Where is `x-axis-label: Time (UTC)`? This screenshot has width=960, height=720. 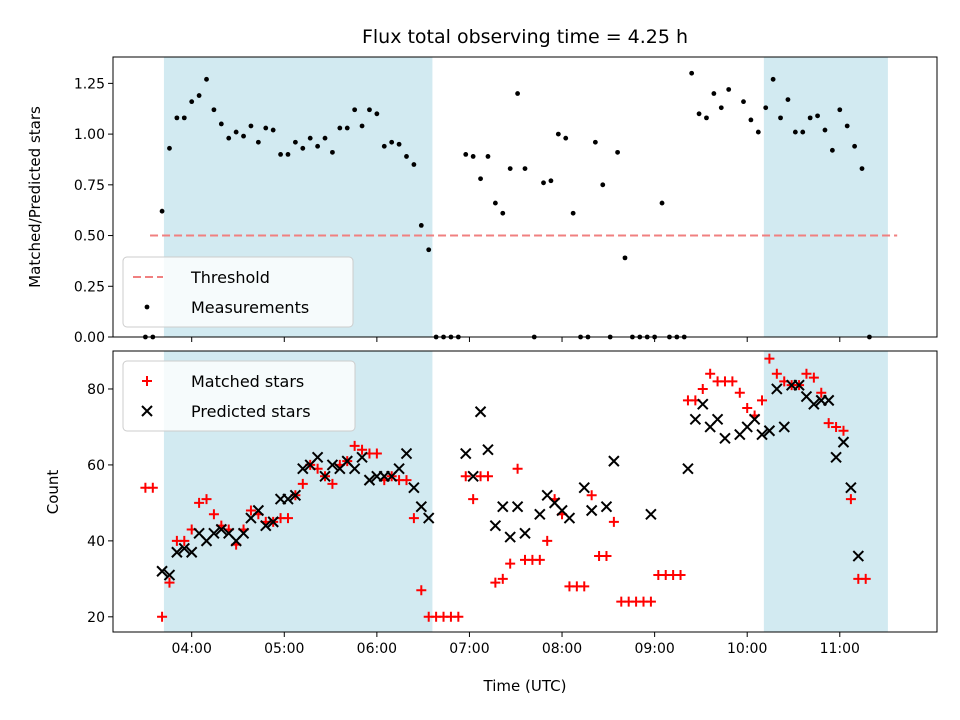
x-axis-label: Time (UTC) is located at coordinates (525, 686).